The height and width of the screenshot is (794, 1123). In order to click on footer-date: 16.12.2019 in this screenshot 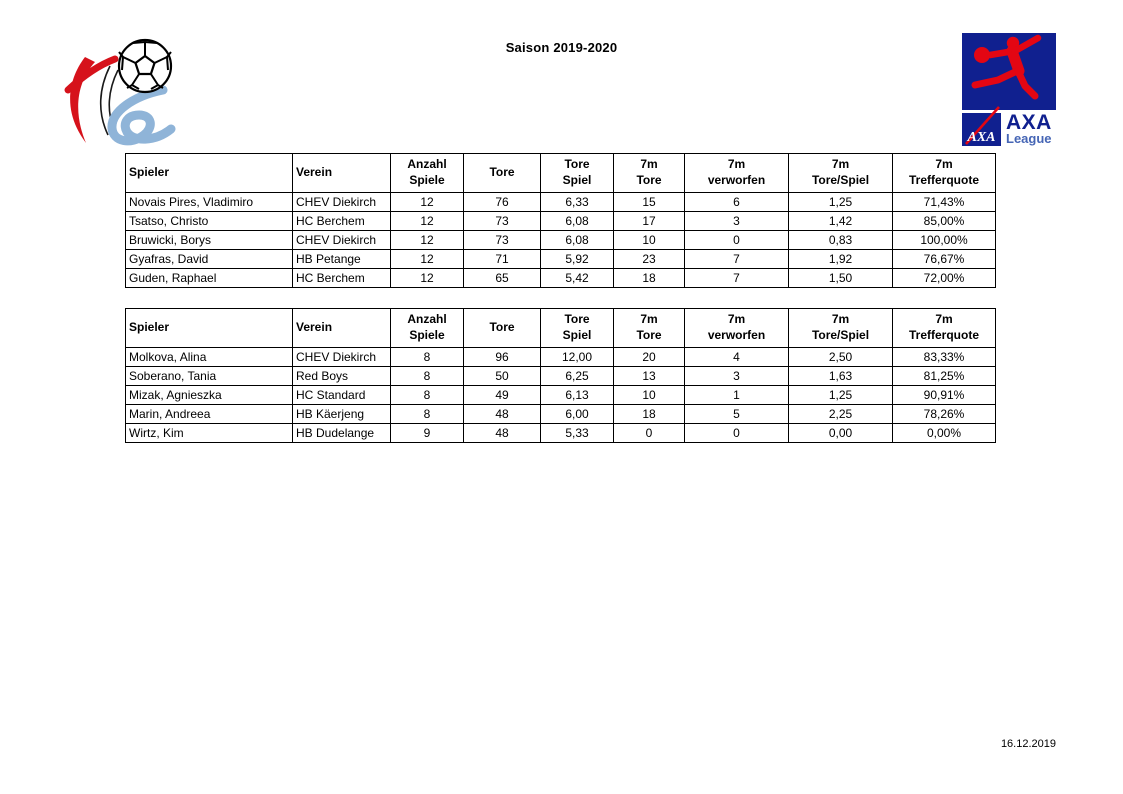, I will do `click(1028, 744)`.